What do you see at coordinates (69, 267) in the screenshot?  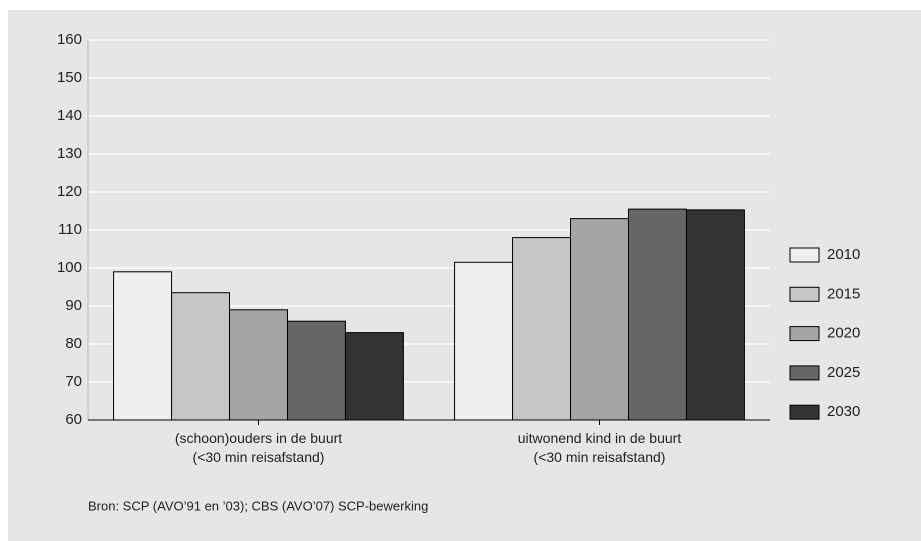 I see `y-tick-label: 100` at bounding box center [69, 267].